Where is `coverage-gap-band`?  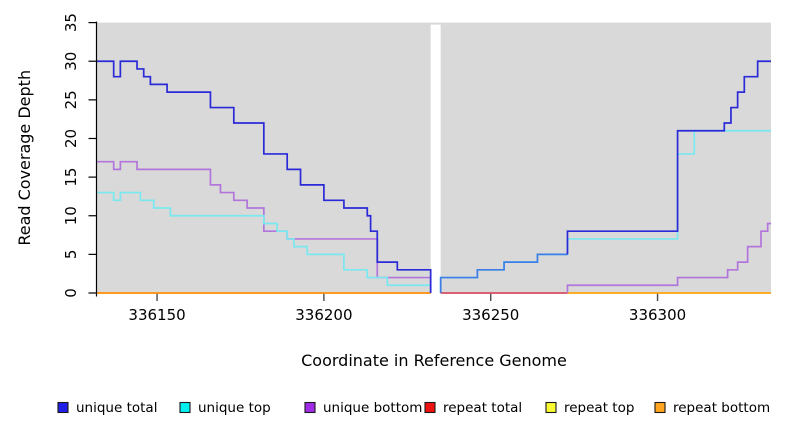 coverage-gap-band is located at coordinates (435, 160).